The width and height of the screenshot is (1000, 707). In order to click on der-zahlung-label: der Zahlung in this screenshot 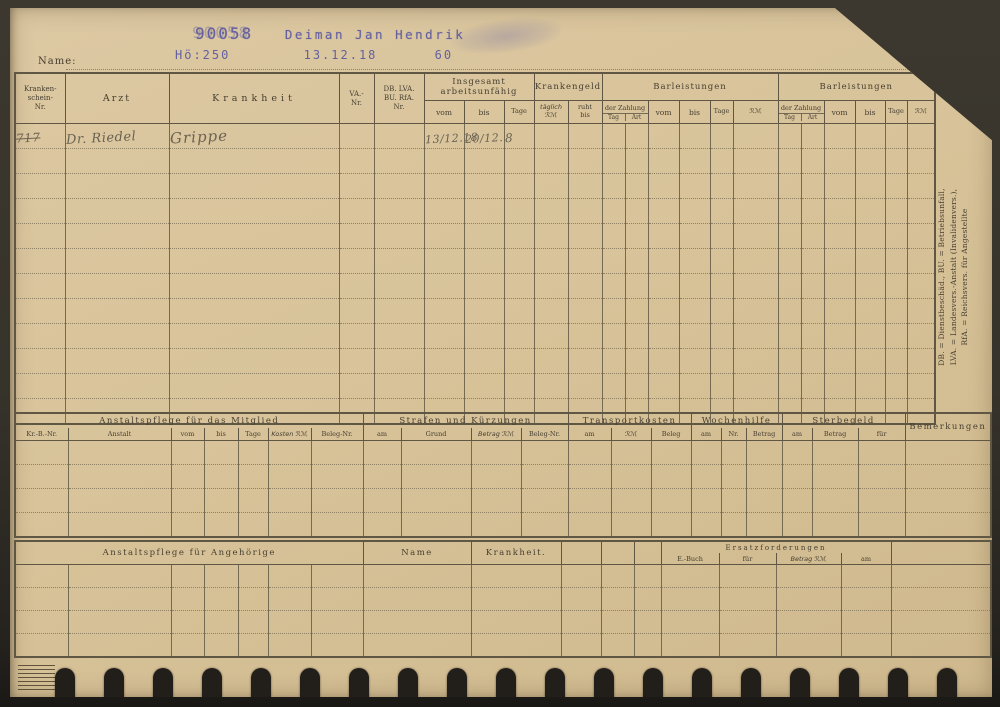, I will do `click(801, 108)`.